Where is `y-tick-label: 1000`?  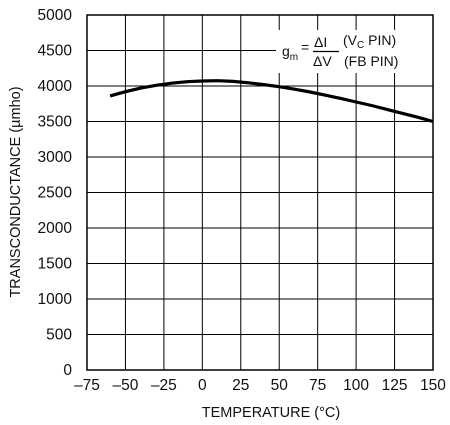 y-tick-label: 1000 is located at coordinates (55, 299).